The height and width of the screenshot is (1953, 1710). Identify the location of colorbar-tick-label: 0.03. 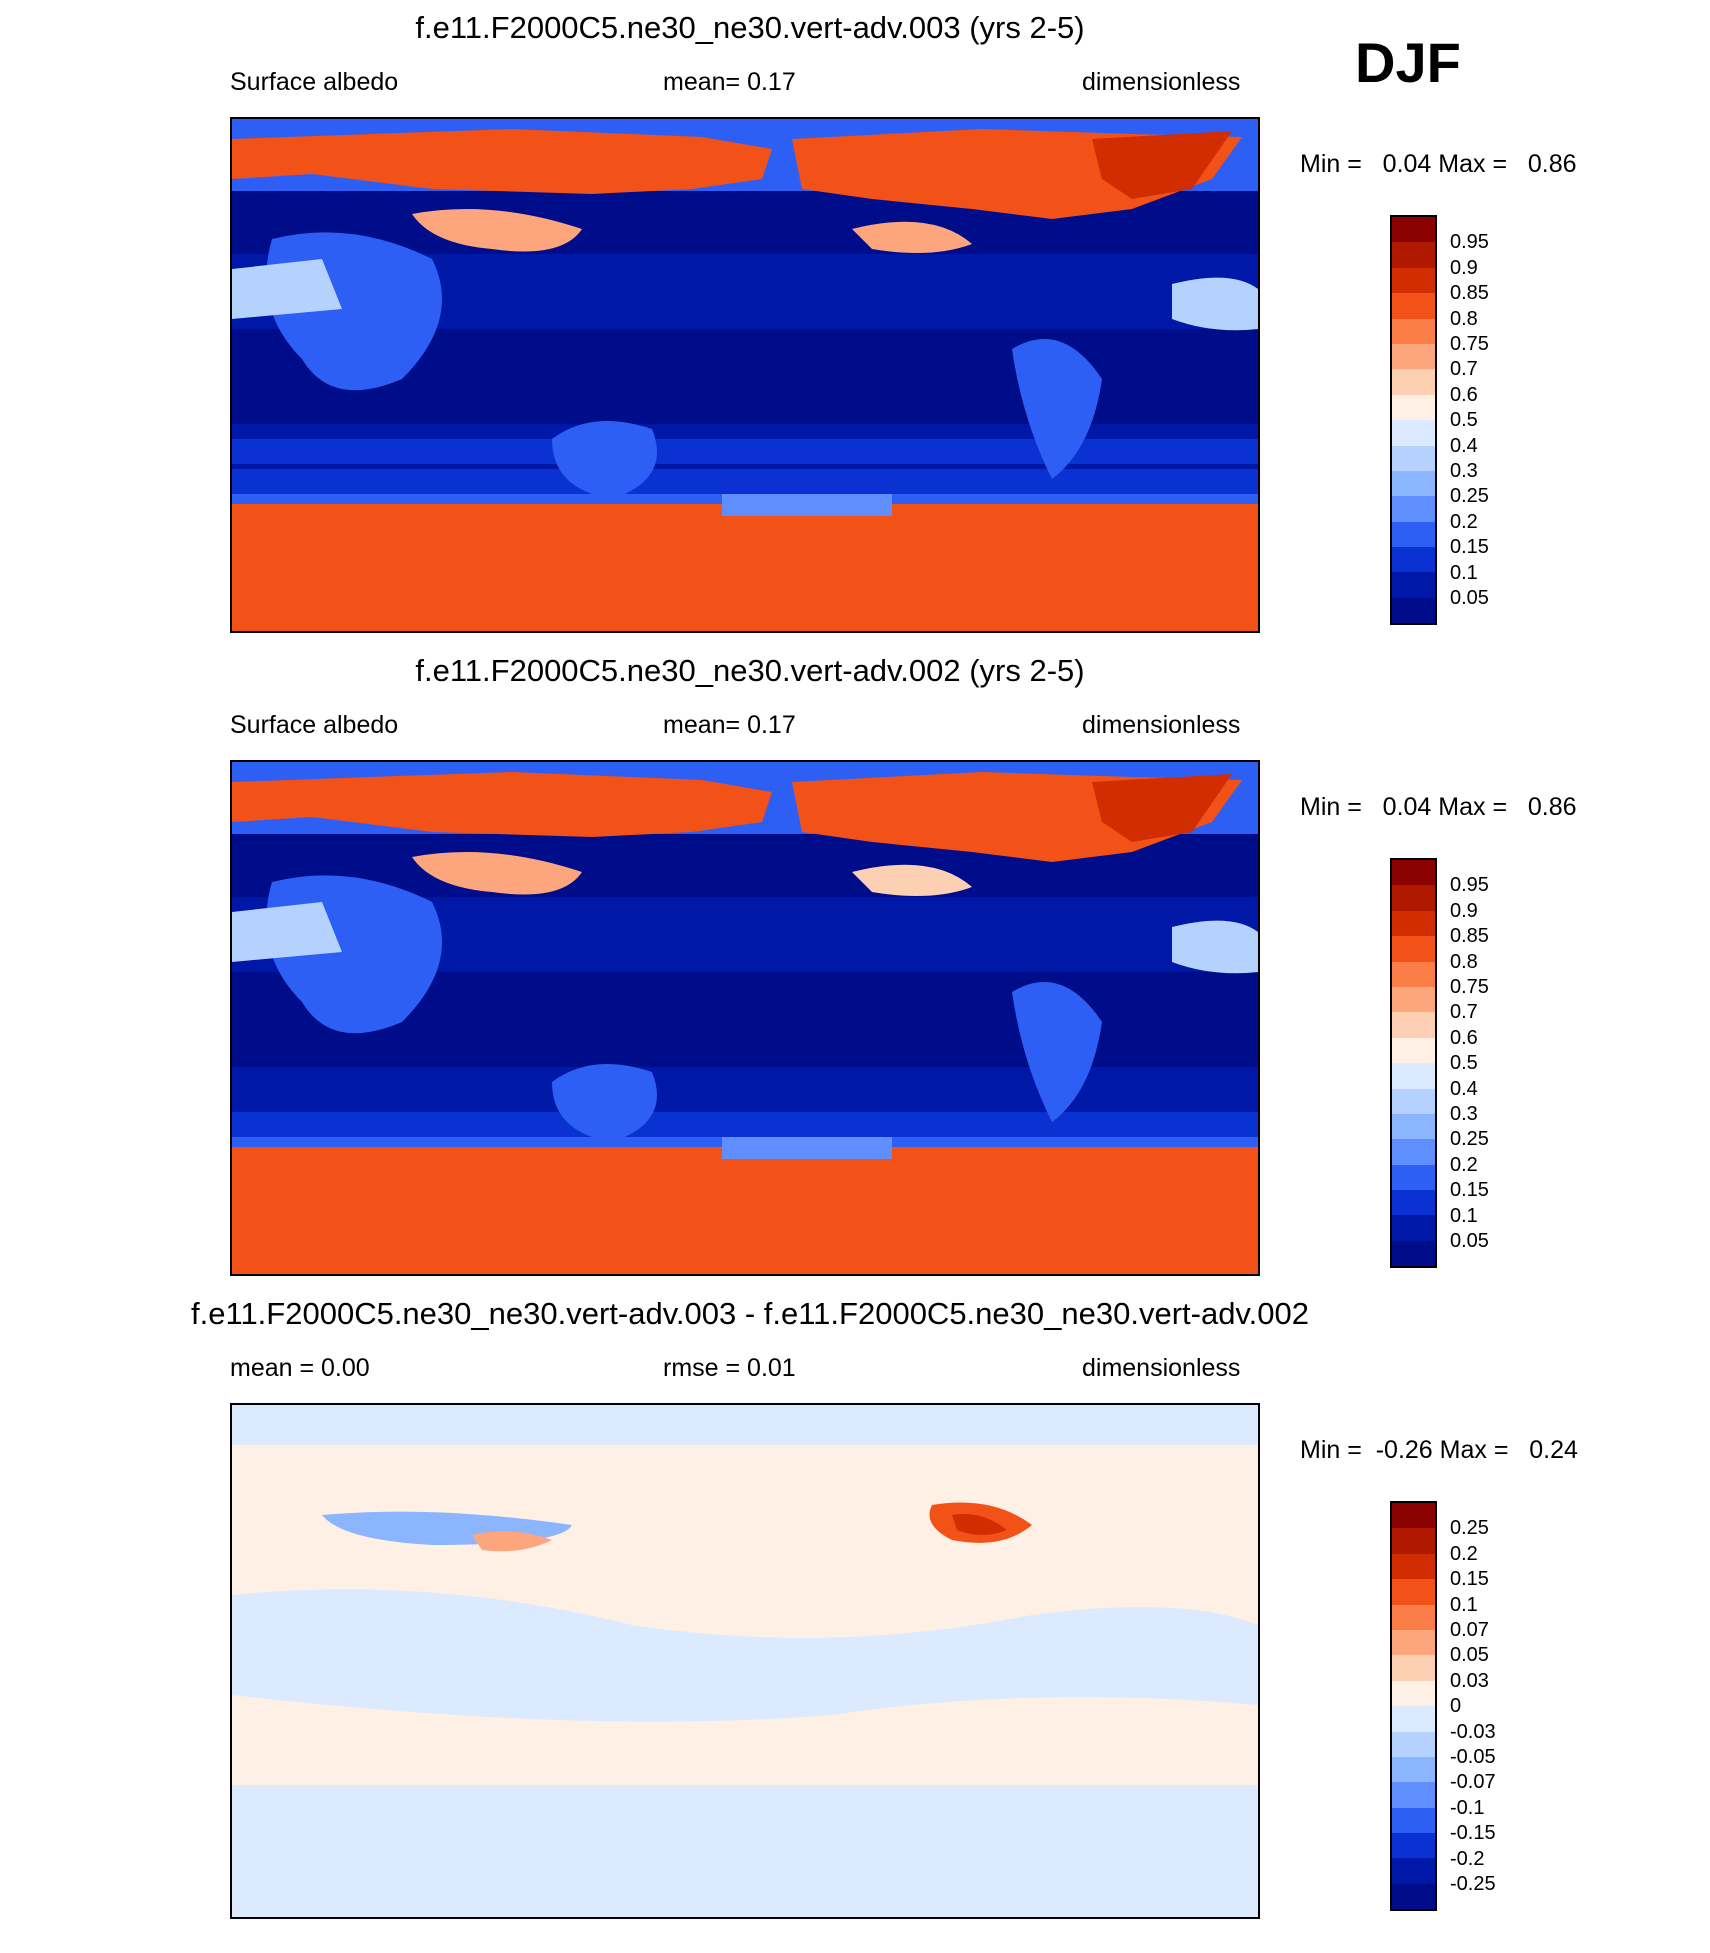
(1469, 1680).